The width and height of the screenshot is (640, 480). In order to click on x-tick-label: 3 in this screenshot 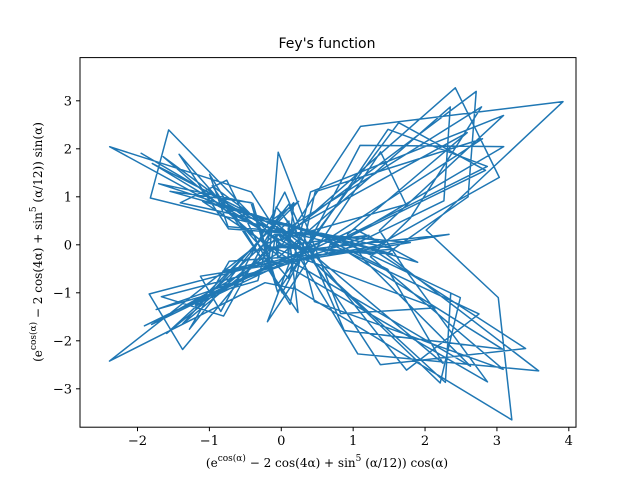, I will do `click(497, 441)`.